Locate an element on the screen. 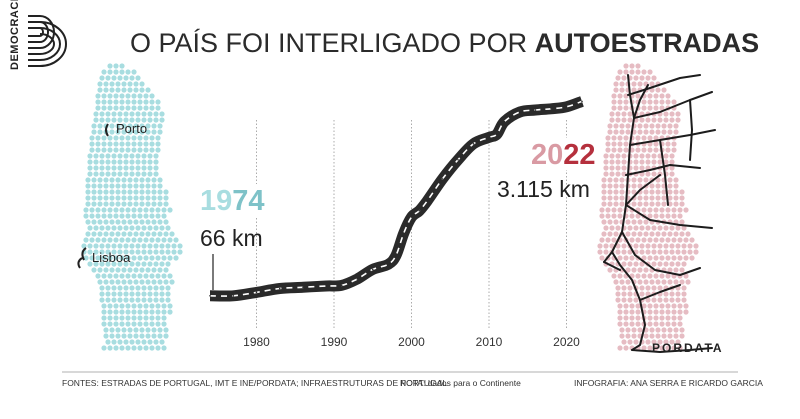 The width and height of the screenshot is (800, 419). porto-label: Porto is located at coordinates (131, 128).